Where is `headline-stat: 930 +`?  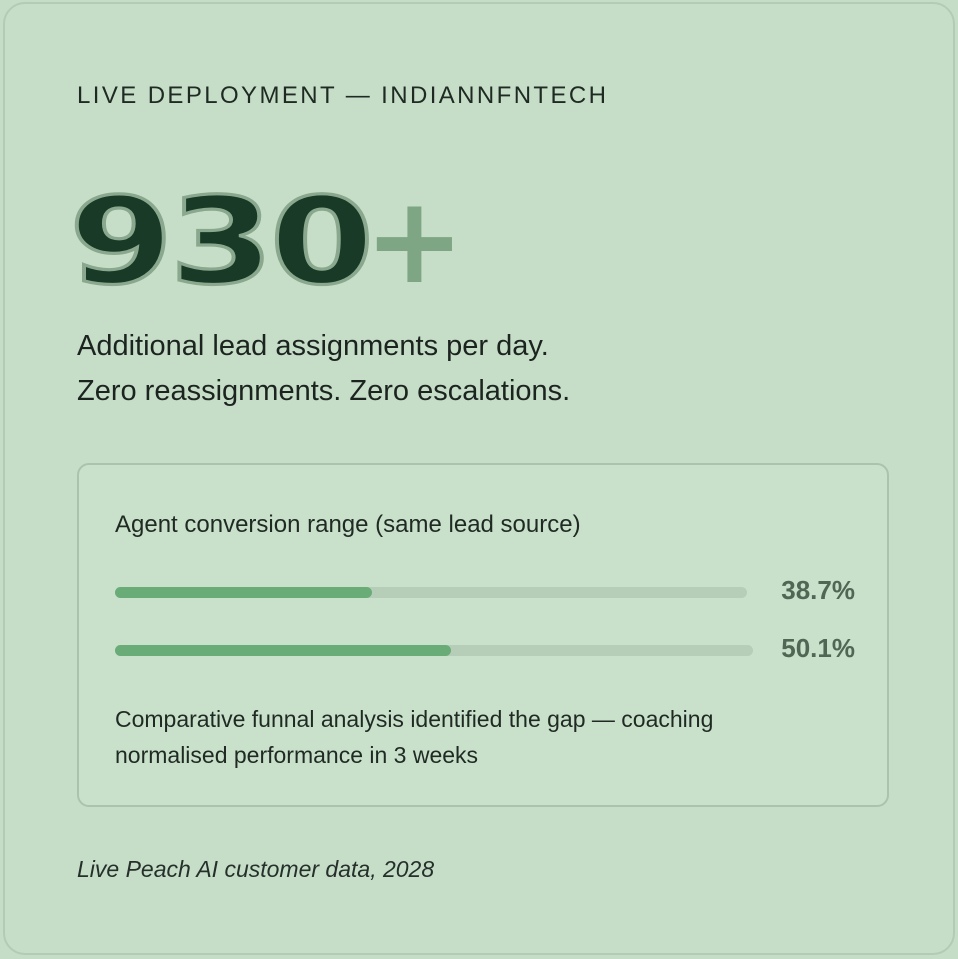 headline-stat: 930 + is located at coordinates (266, 252).